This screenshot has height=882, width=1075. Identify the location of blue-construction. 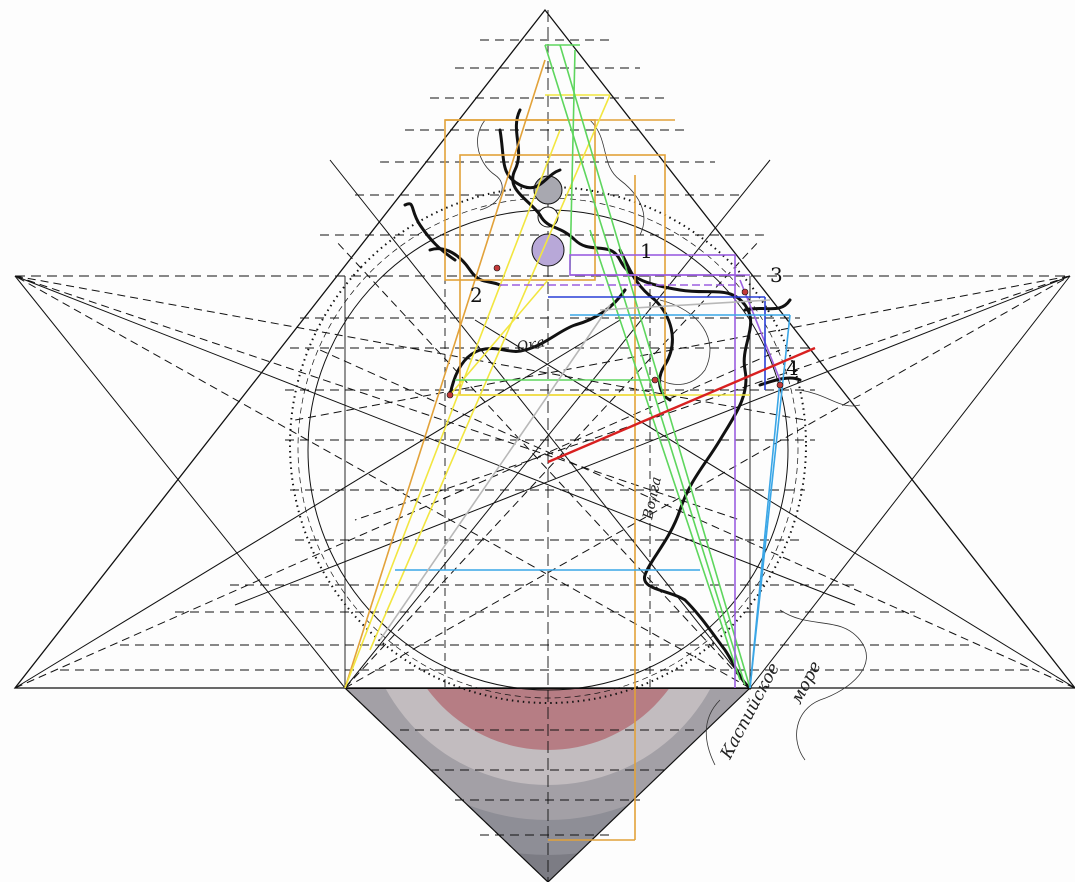
(657, 343).